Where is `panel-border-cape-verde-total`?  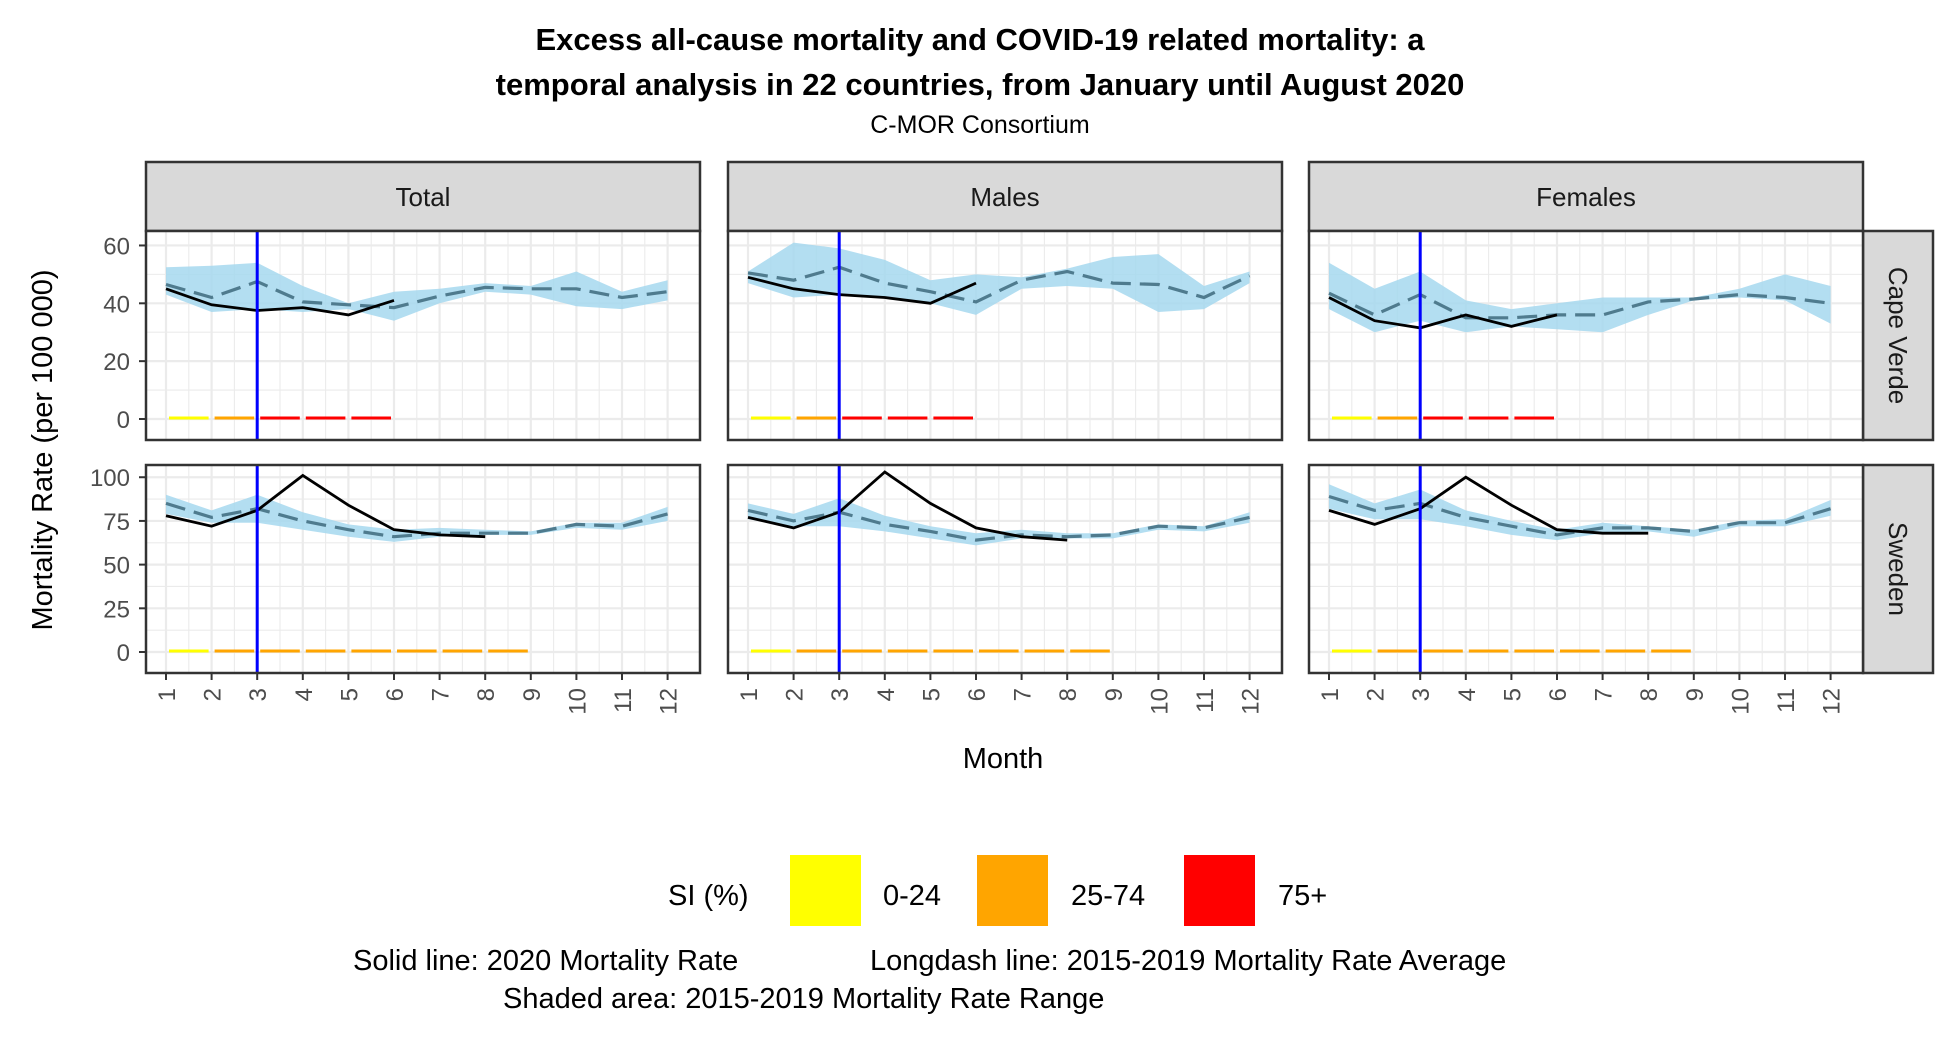 panel-border-cape-verde-total is located at coordinates (423, 335).